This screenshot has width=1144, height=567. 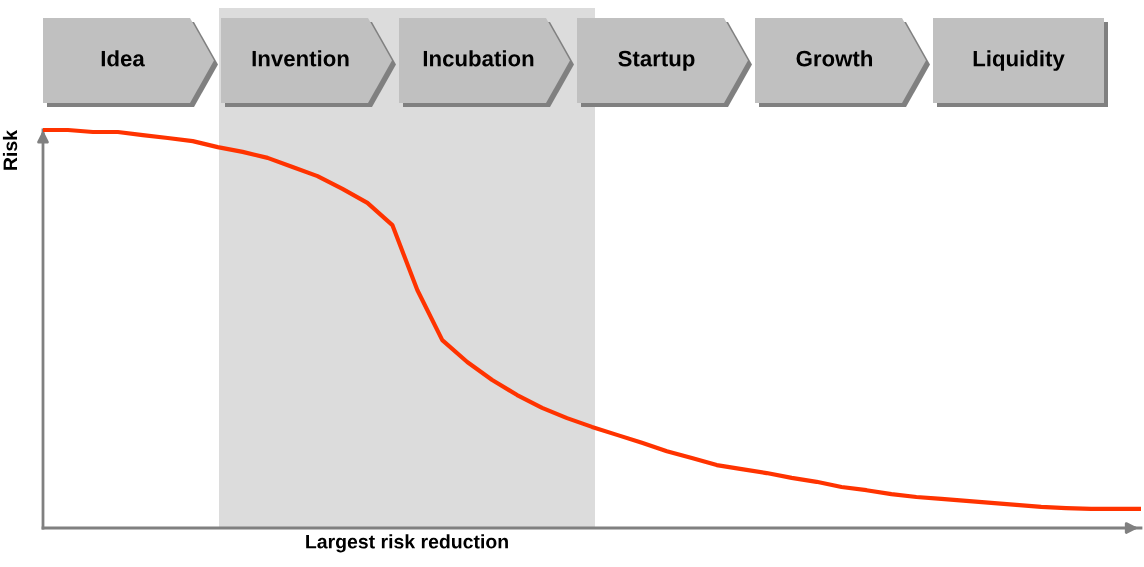 I want to click on text: Incubation, so click(x=478, y=58).